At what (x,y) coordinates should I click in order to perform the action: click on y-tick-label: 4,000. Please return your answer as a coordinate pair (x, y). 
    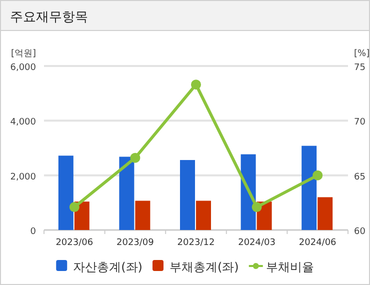
    Looking at the image, I should click on (23, 123).